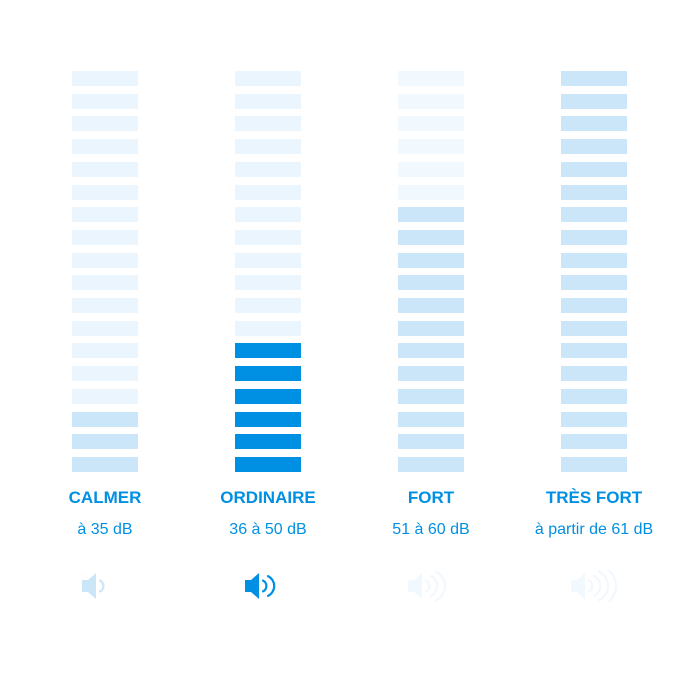  What do you see at coordinates (431, 497) in the screenshot?
I see `level-title: FORT` at bounding box center [431, 497].